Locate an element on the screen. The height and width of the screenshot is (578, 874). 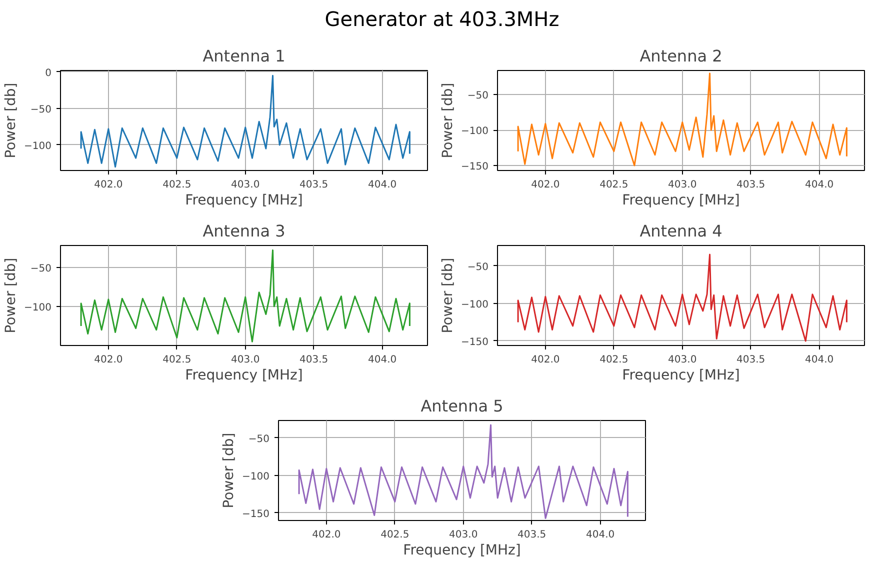
text: Generator at 403.3MHz is located at coordinates (442, 19).